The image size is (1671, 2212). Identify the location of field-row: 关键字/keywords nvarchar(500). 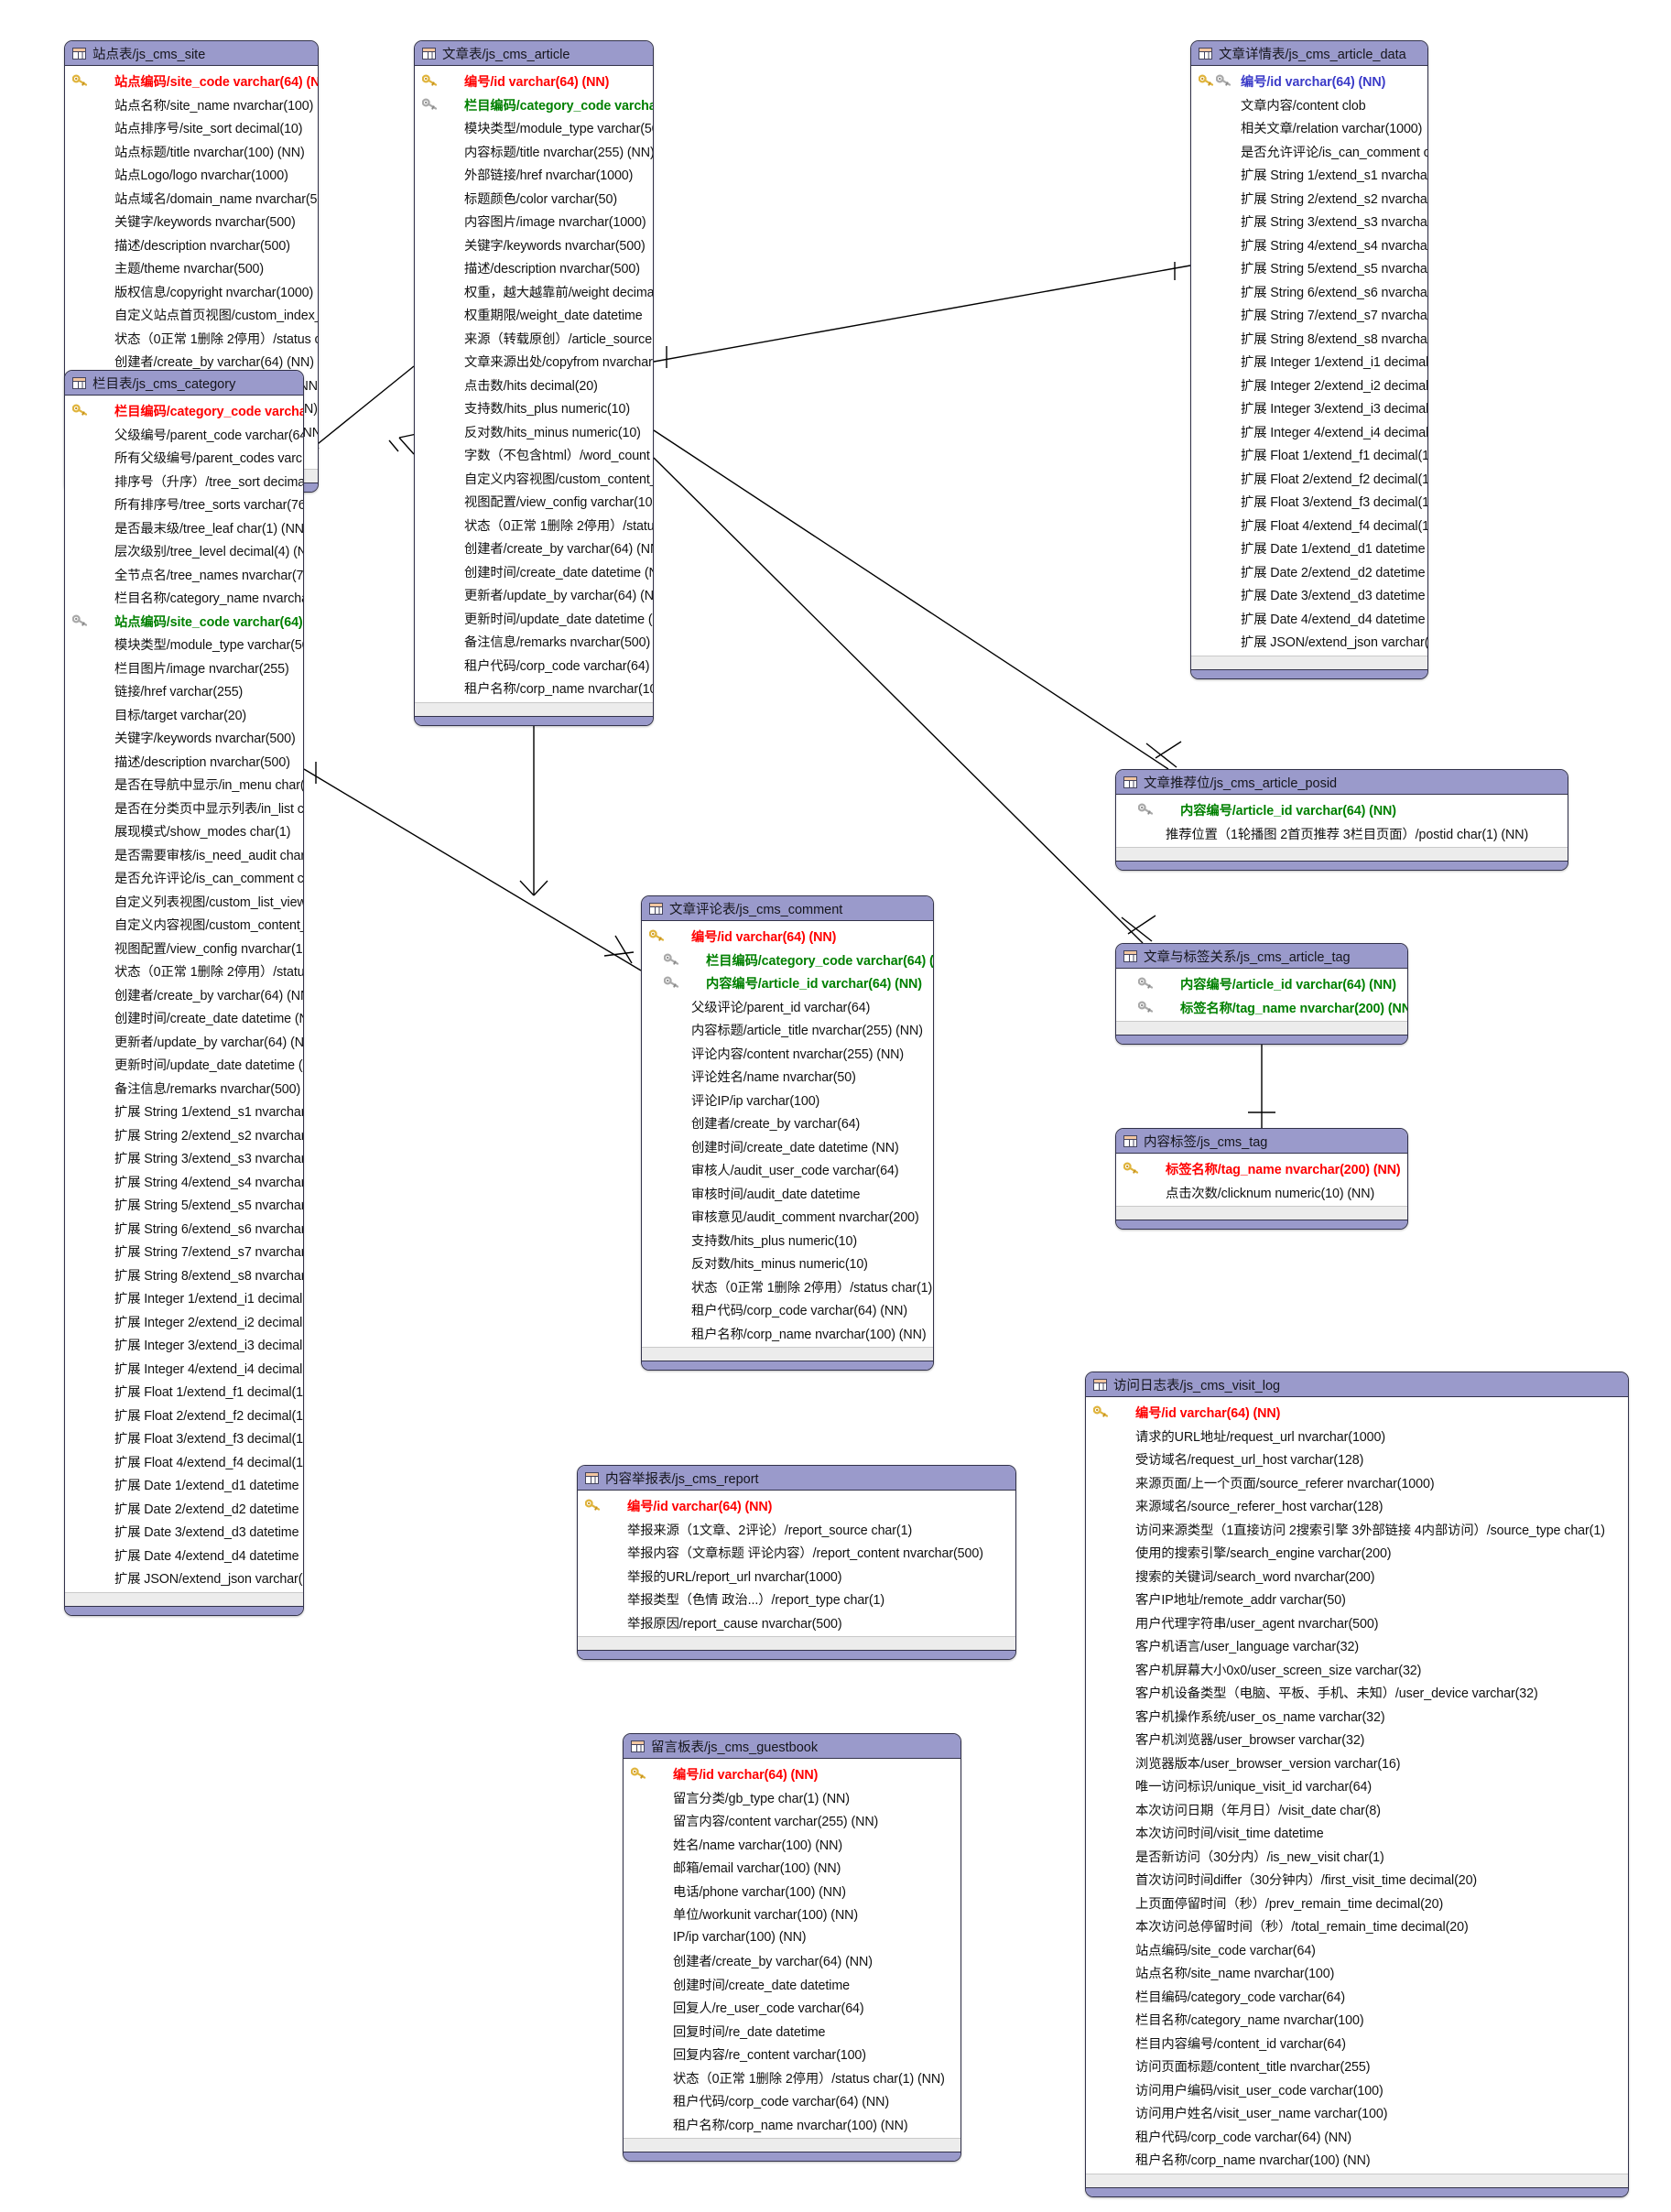
(184, 738).